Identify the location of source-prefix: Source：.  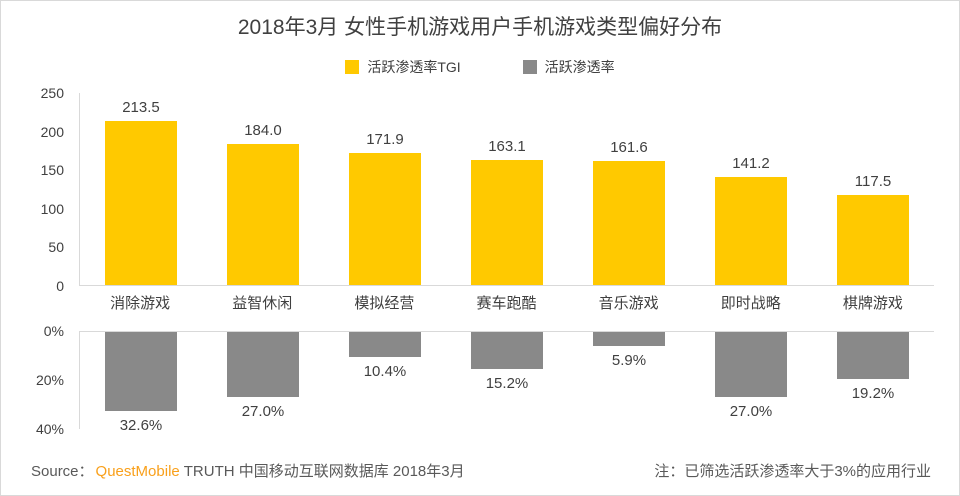
(62, 471).